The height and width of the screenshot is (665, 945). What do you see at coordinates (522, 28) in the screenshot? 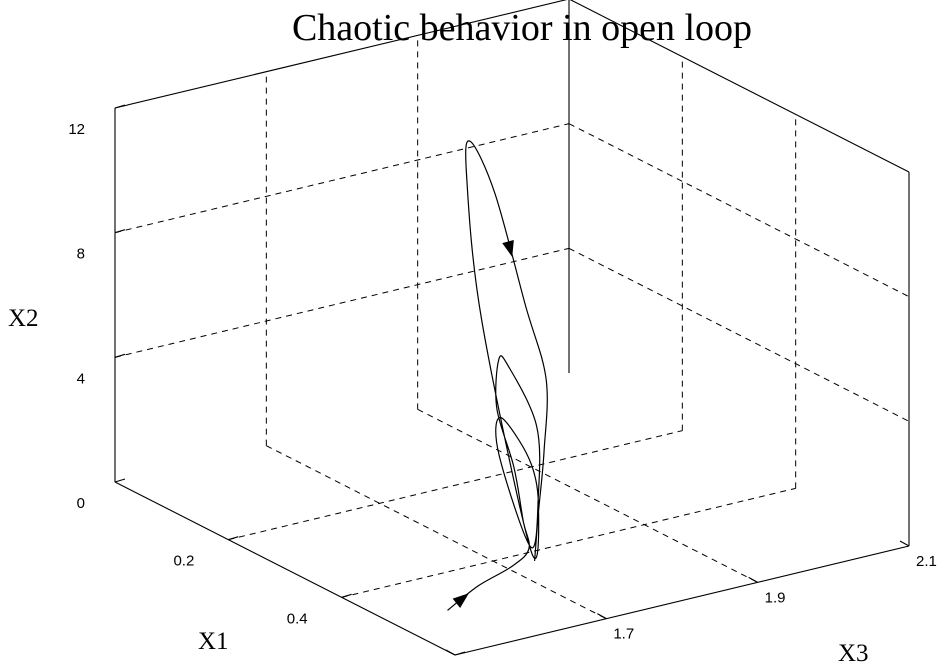
I see `chart-title: Chaotic behavior in open loop` at bounding box center [522, 28].